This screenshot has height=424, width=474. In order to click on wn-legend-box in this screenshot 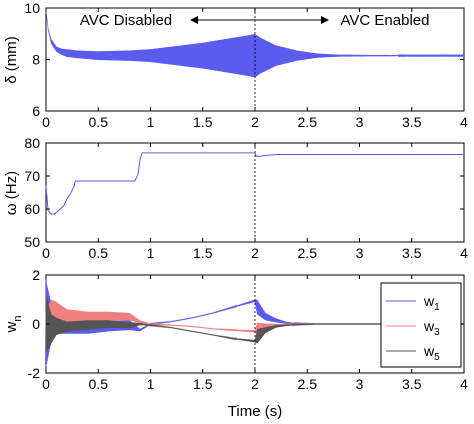, I will do `click(421, 325)`.